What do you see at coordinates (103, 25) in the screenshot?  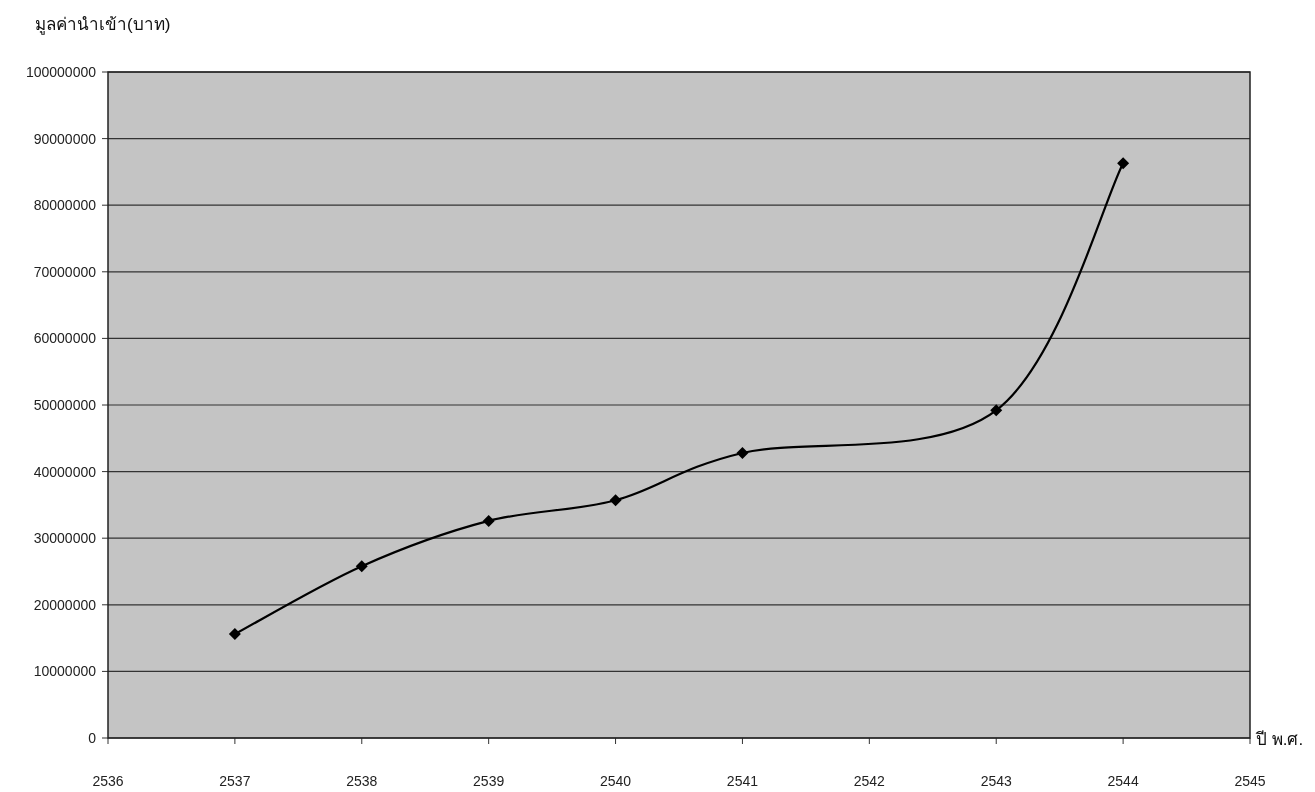 I see `y-axis-title: มูลค่านำเข้า(บาท)` at bounding box center [103, 25].